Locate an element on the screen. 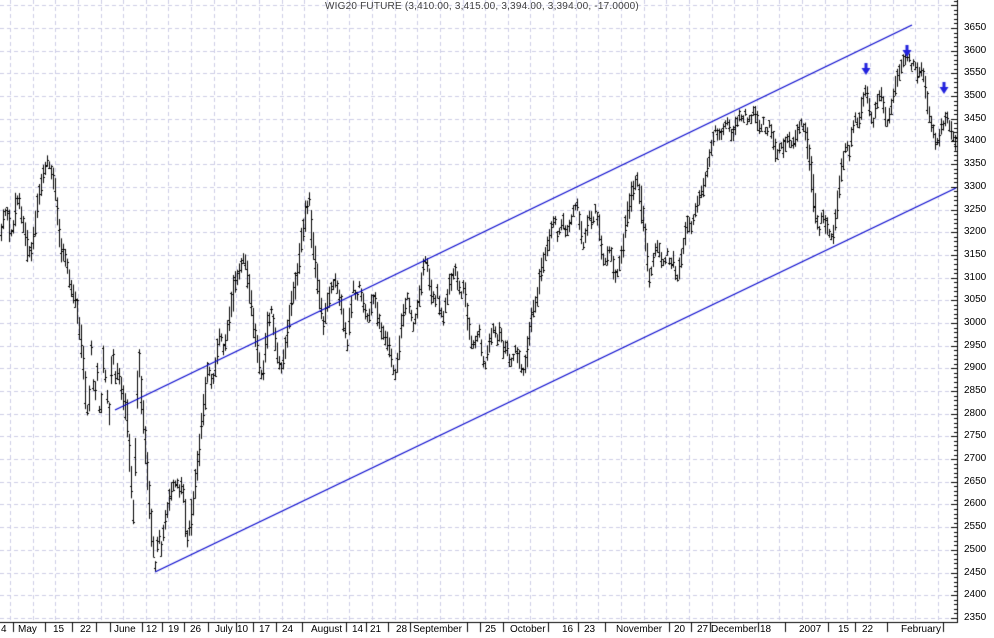  y-axis-label: 2500 is located at coordinates (975, 549).